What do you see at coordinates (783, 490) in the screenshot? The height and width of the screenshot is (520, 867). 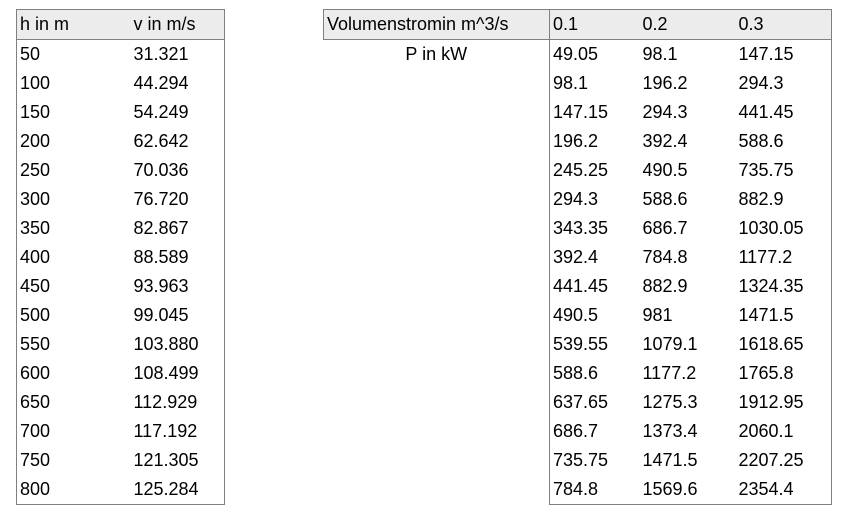 I see `power-cell: 2354.4` at bounding box center [783, 490].